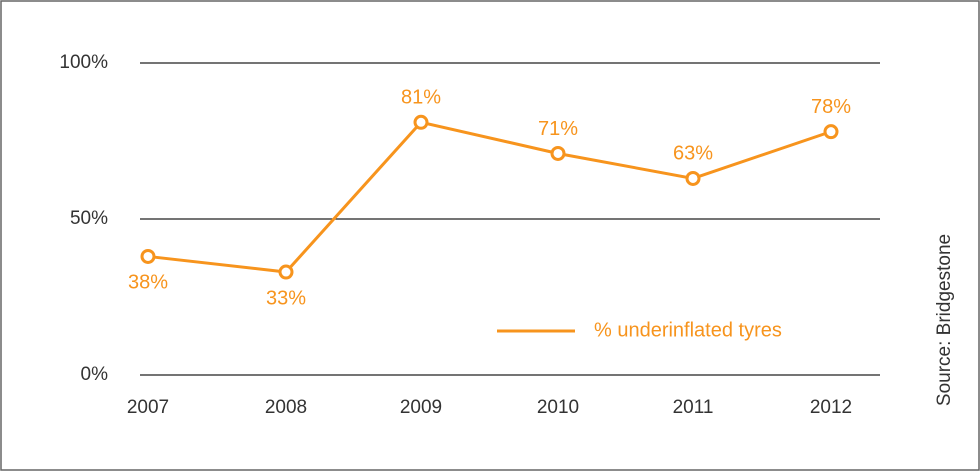 The height and width of the screenshot is (471, 980). I want to click on x-tick-label: 2012, so click(831, 407).